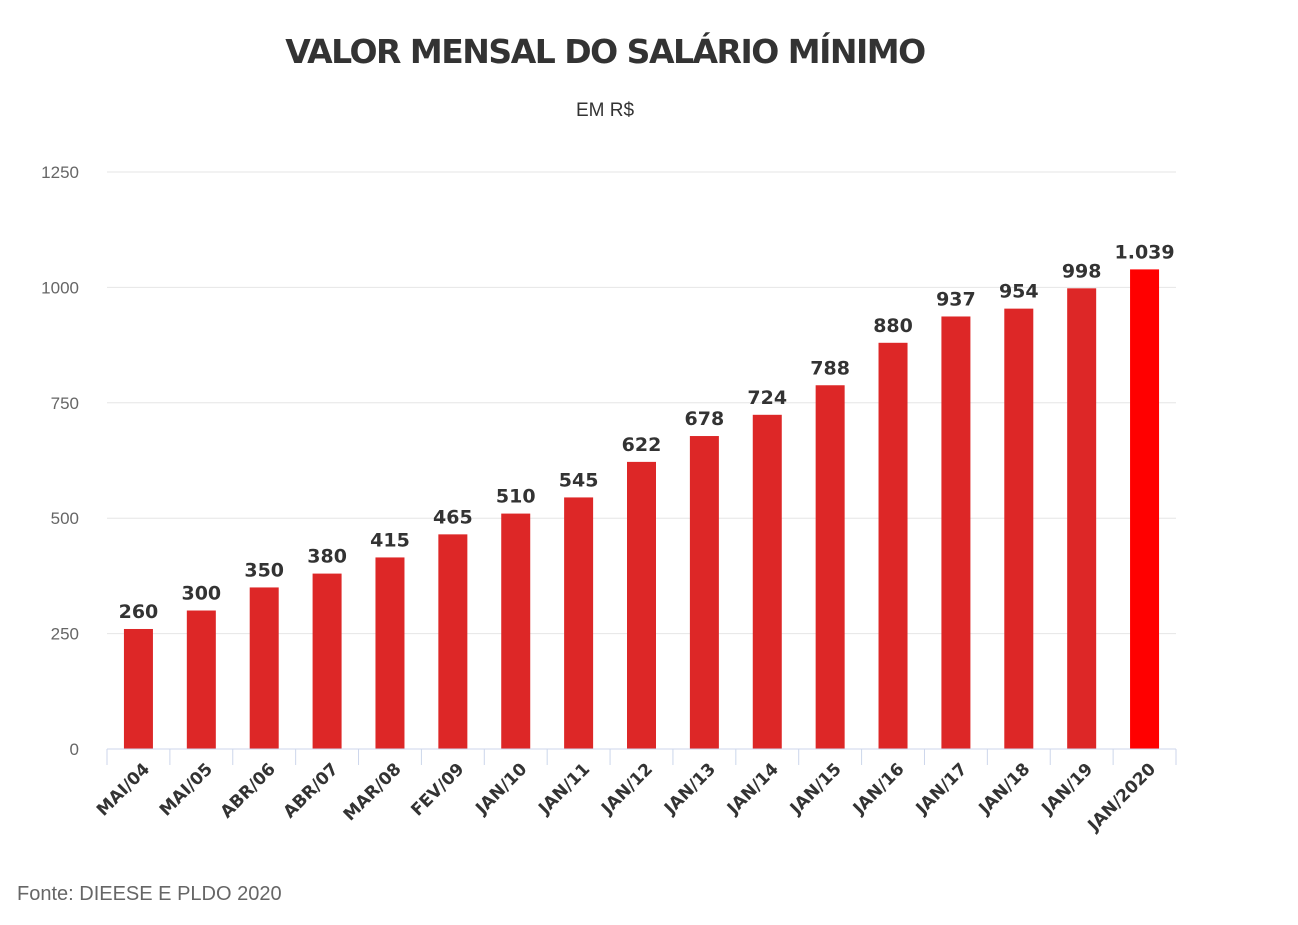  What do you see at coordinates (579, 480) in the screenshot?
I see `data-label: 545` at bounding box center [579, 480].